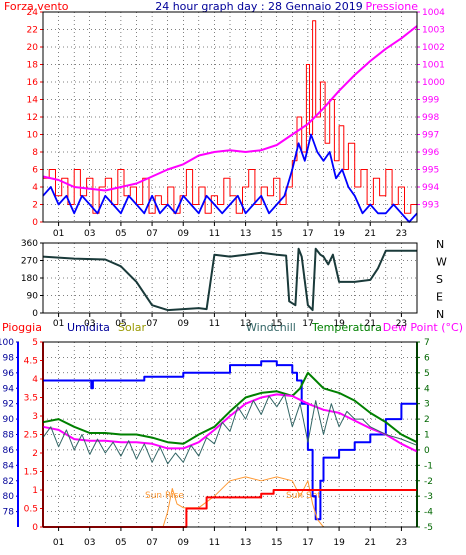  What do you see at coordinates (8, 405) in the screenshot?
I see `humidity-tick-label: 92` at bounding box center [8, 405].